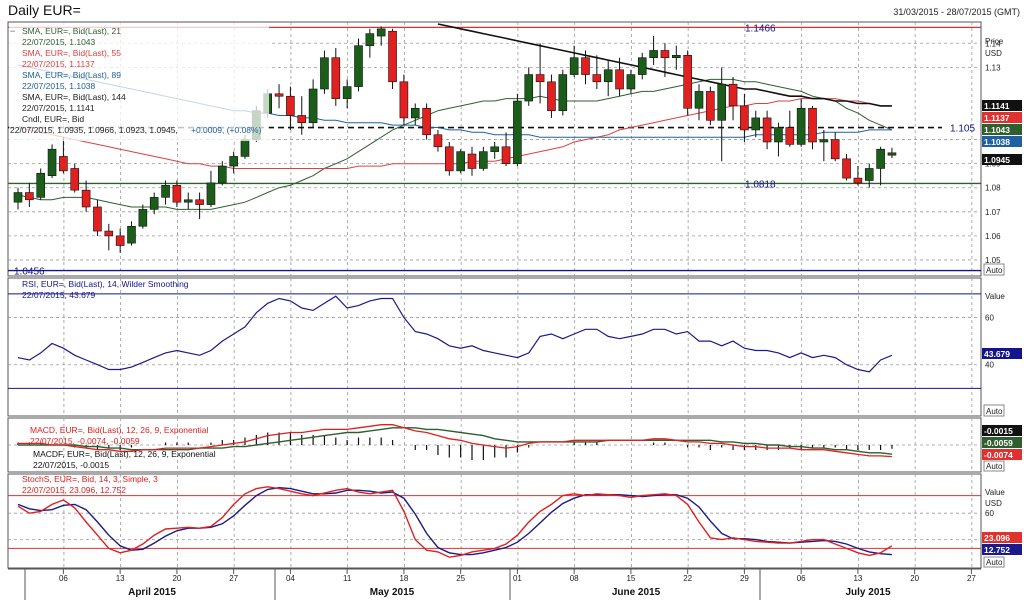 The width and height of the screenshot is (1024, 608). What do you see at coordinates (233, 578) in the screenshot?
I see `x-day-label: 27` at bounding box center [233, 578].